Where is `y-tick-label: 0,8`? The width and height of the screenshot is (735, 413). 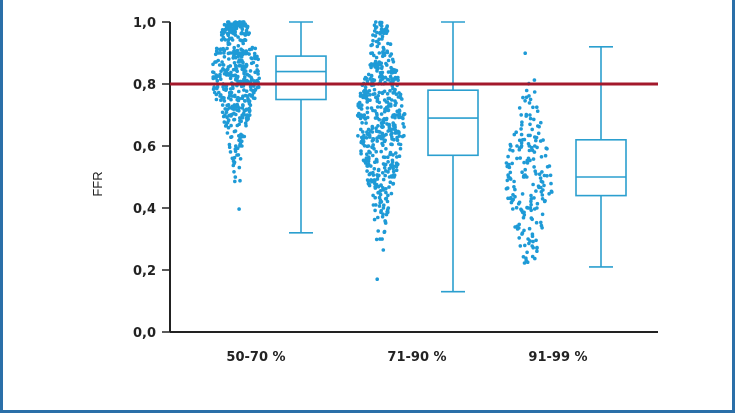 y-tick-label: 0,8 is located at coordinates (144, 85).